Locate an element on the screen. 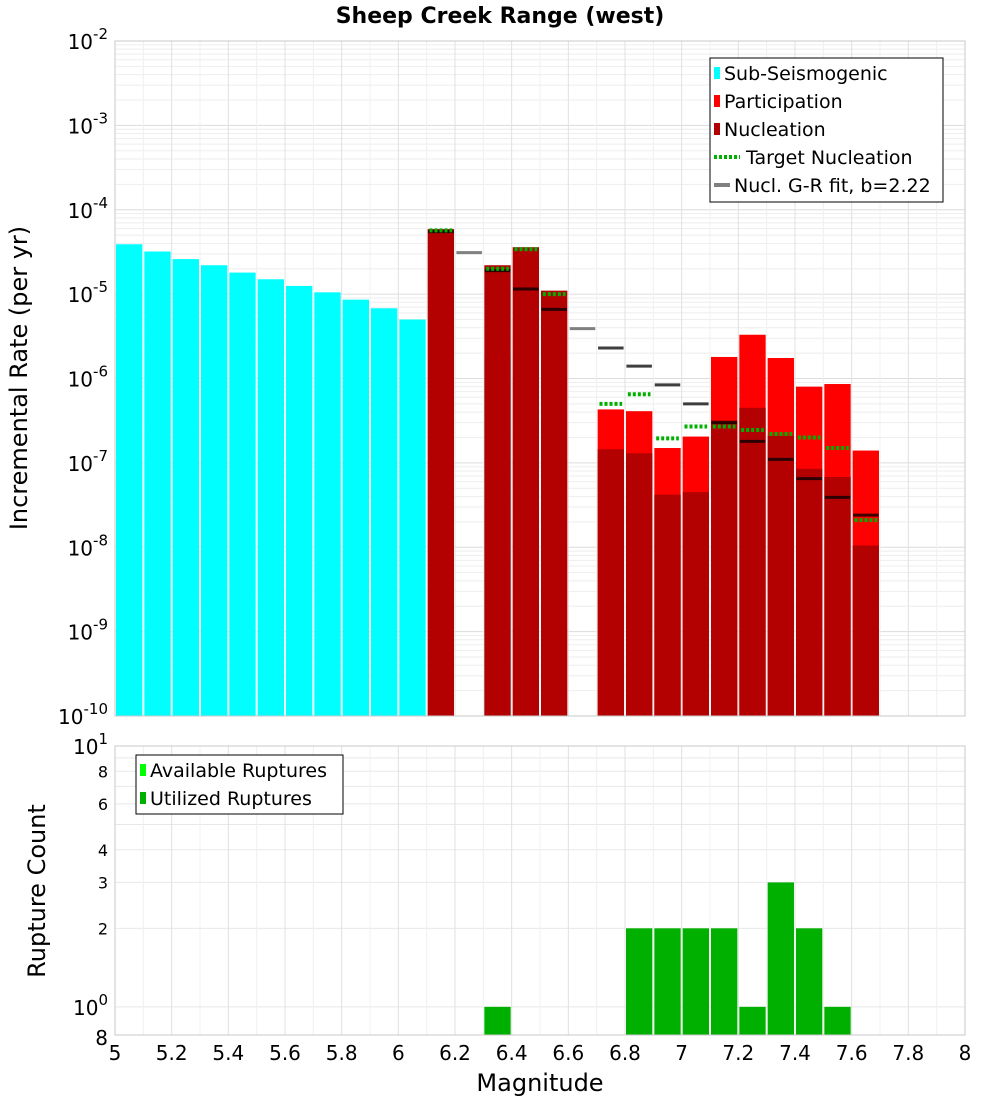 Image resolution: width=1000 pixels, height=1100 pixels. bar-utilized-ruptures-7.35 is located at coordinates (780, 958).